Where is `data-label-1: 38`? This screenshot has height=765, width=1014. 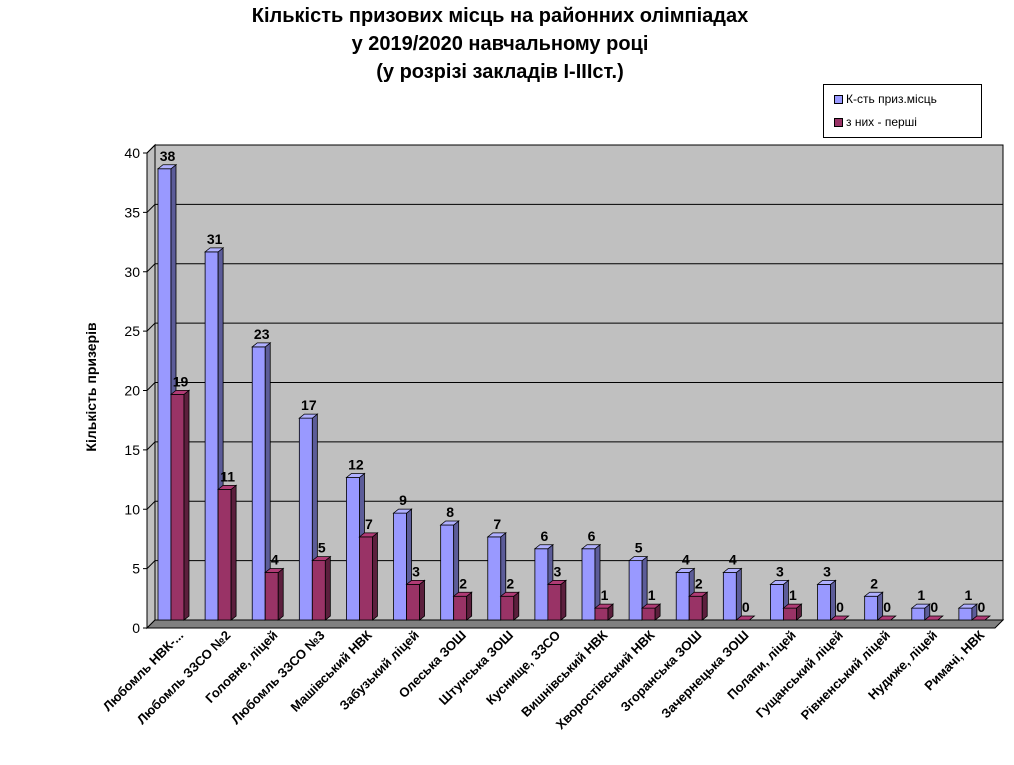 data-label-1: 38 is located at coordinates (168, 156).